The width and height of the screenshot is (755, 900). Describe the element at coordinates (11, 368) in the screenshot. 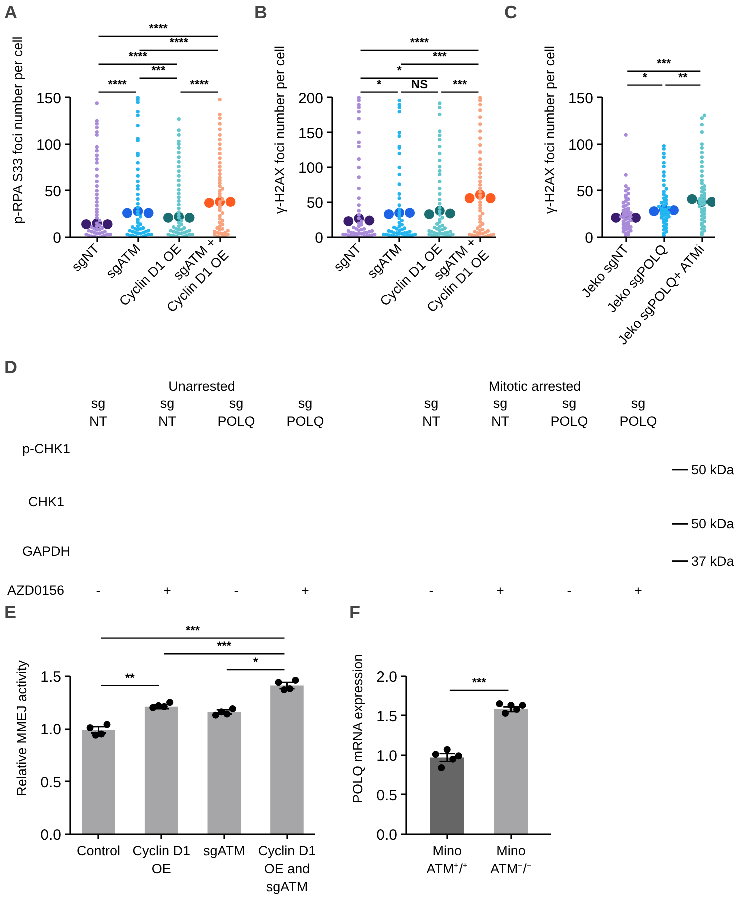

I see `text: D` at that location.